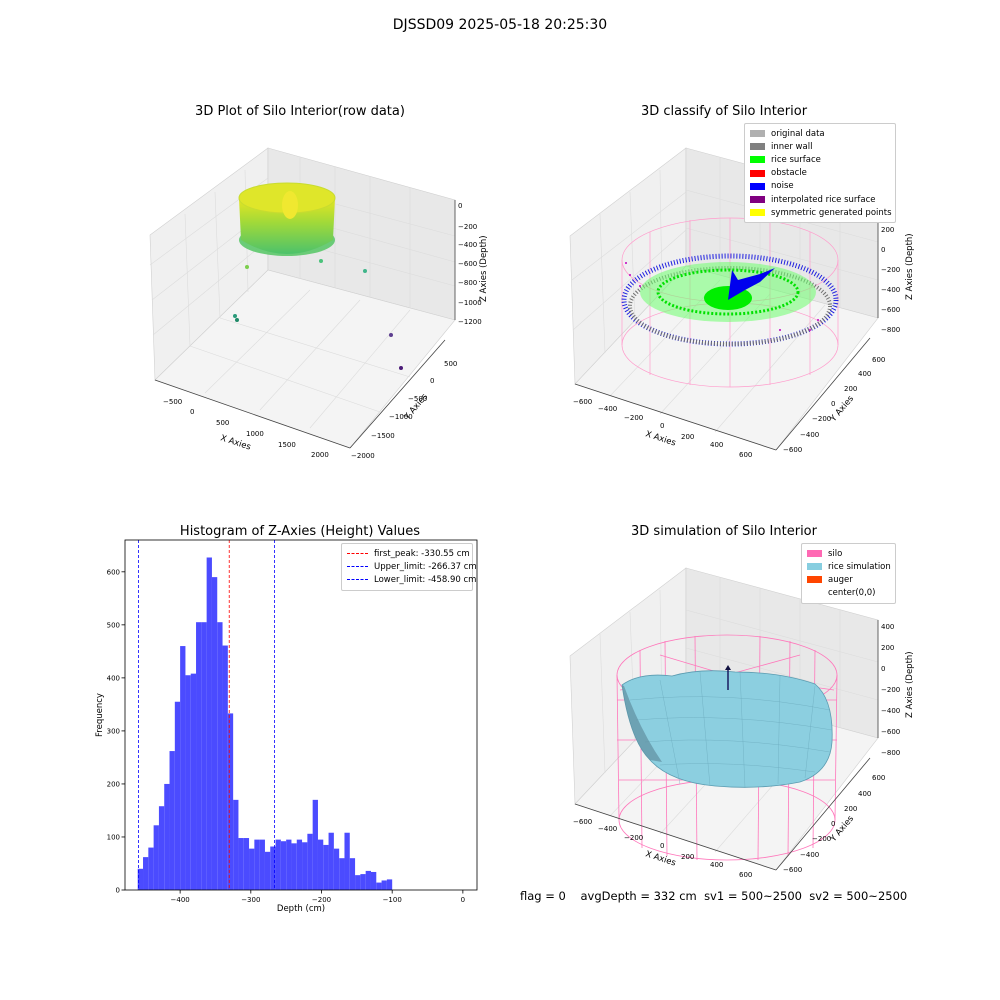 The height and width of the screenshot is (1000, 1000). I want to click on x-tick: 1000, so click(255, 434).